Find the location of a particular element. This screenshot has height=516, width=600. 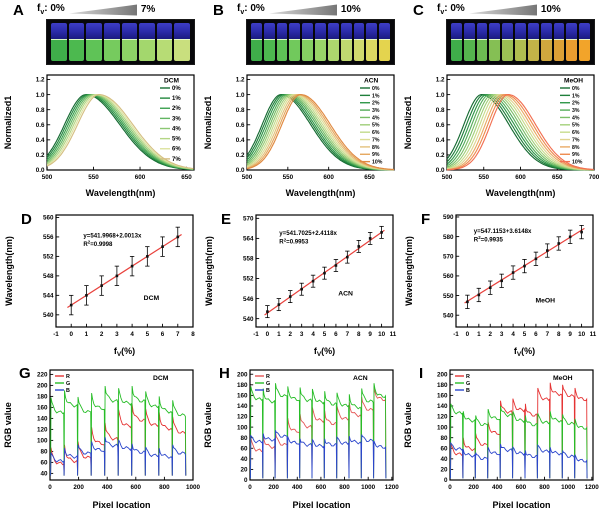

svg-text: 556 is located at coordinates (48, 237).